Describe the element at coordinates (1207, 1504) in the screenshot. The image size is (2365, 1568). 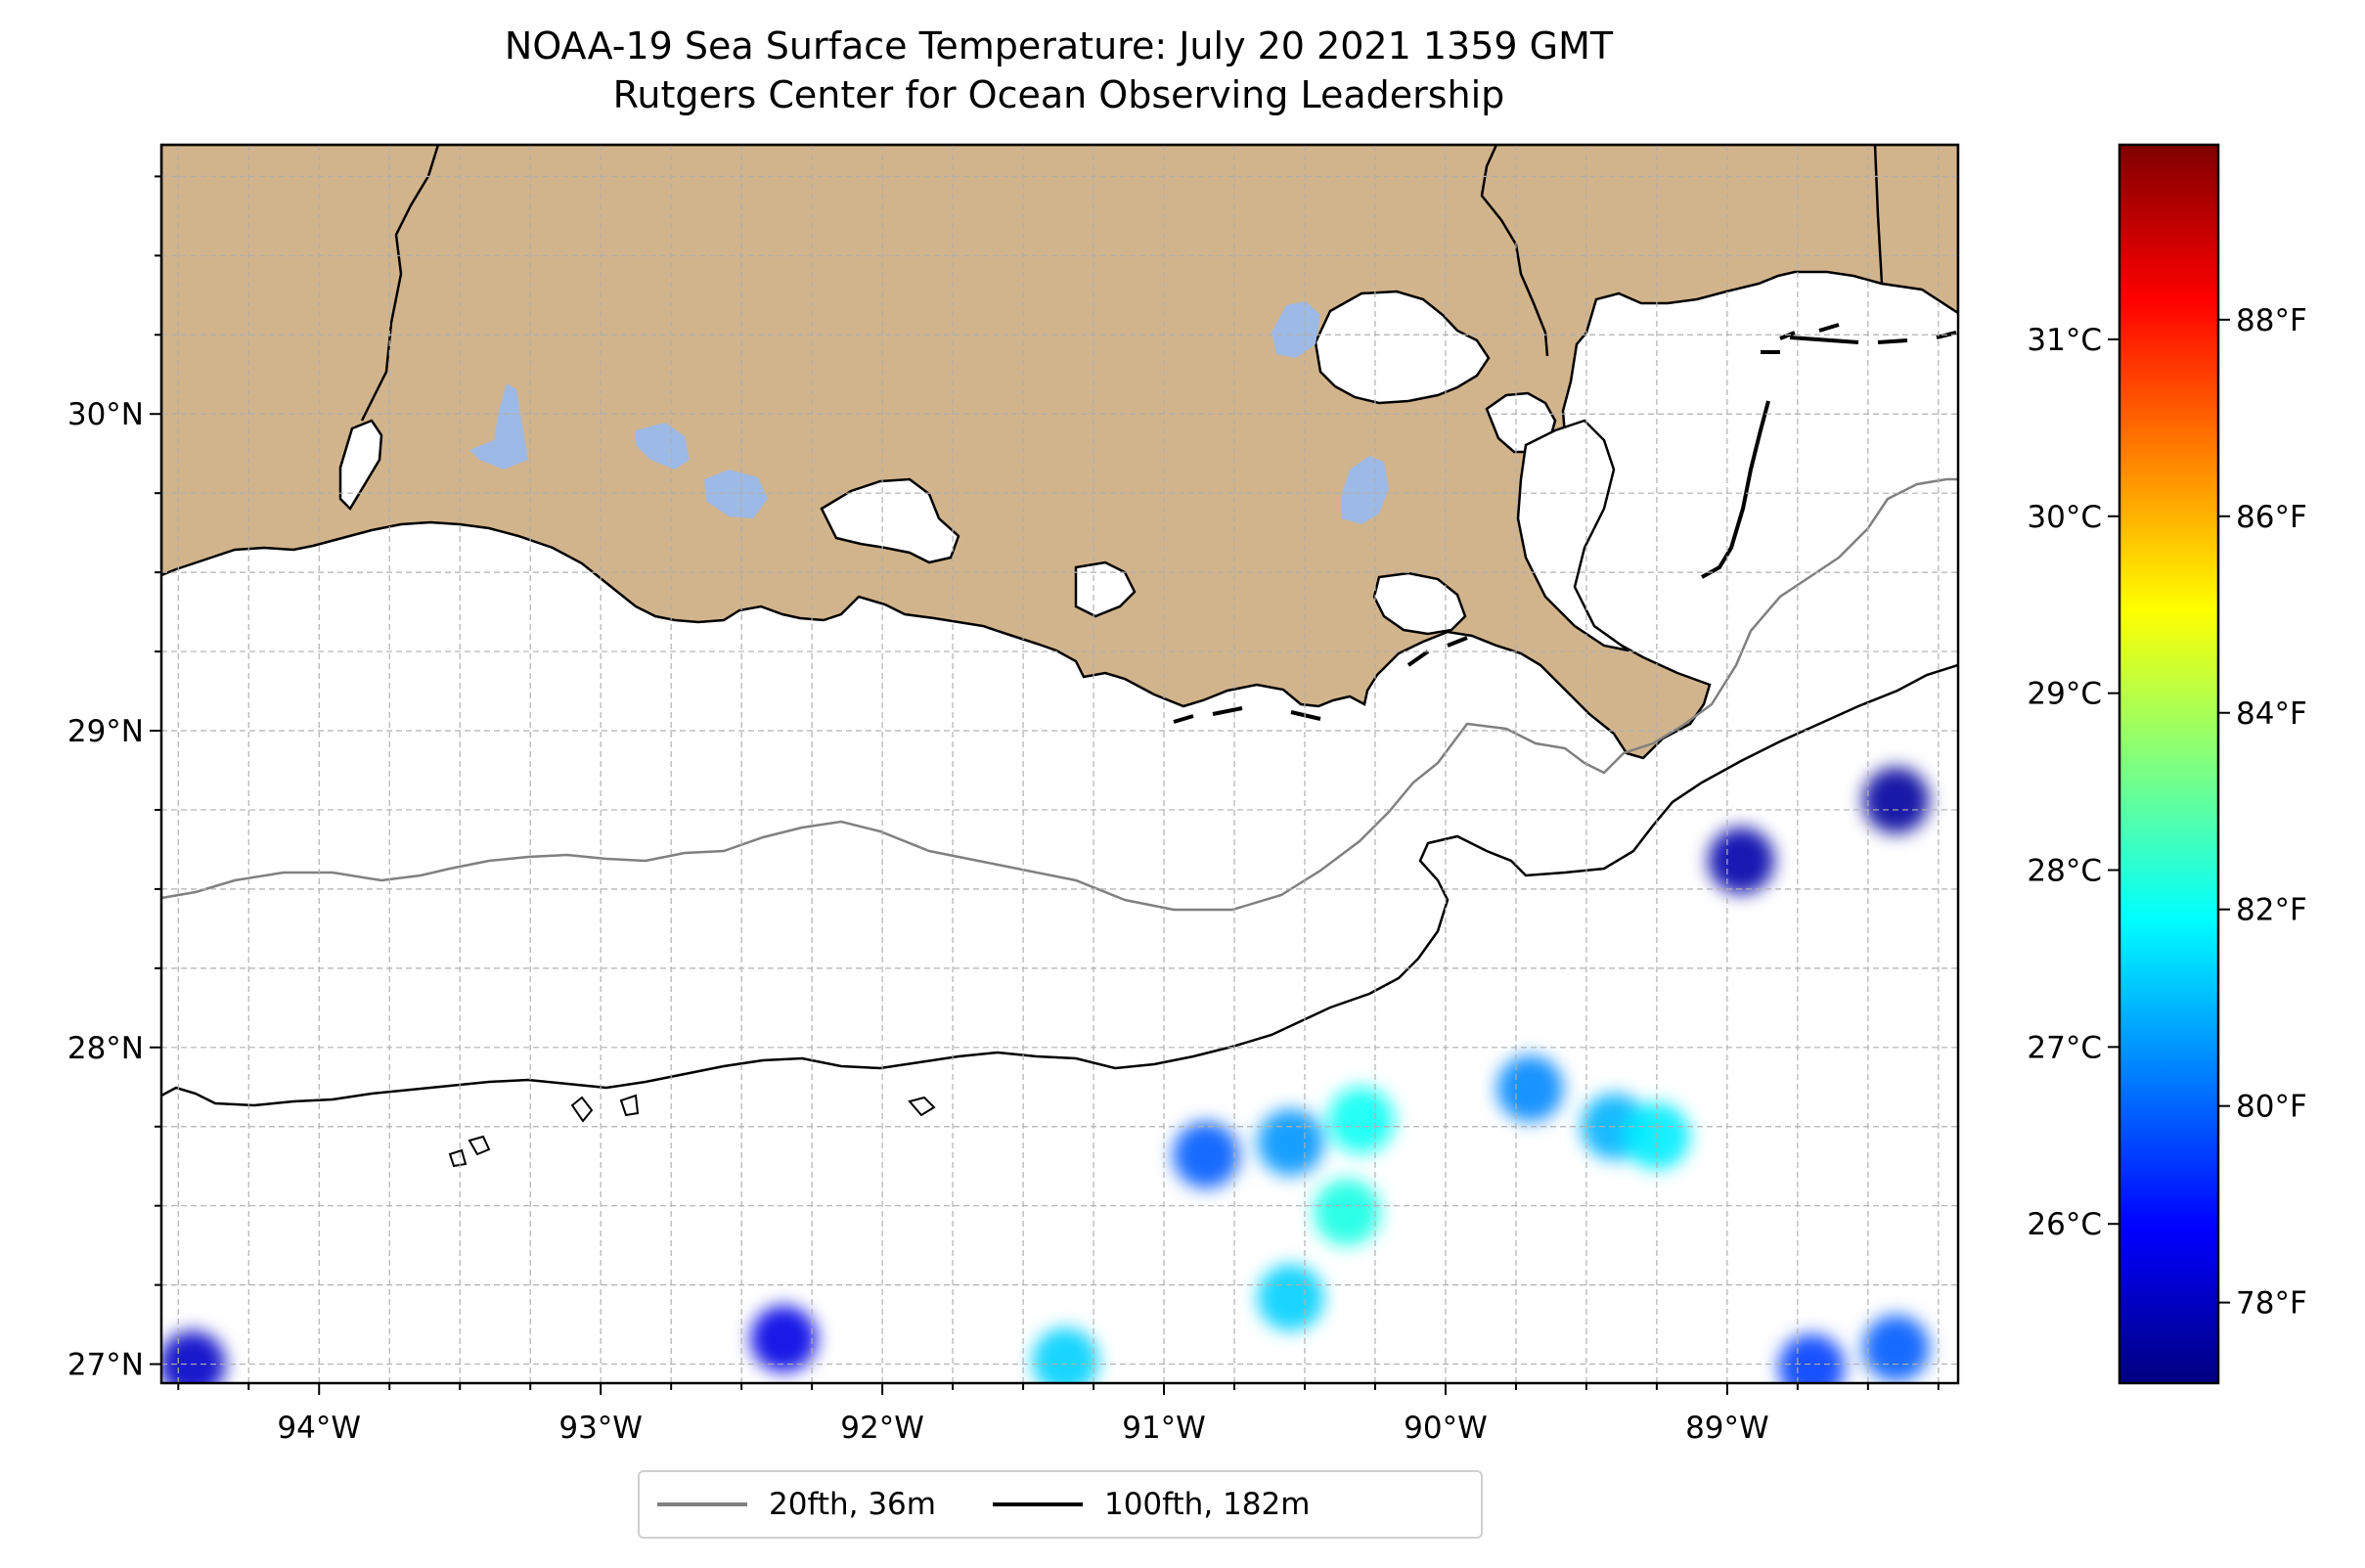
I see `legend-label-100fth: 100fth, 182m` at that location.